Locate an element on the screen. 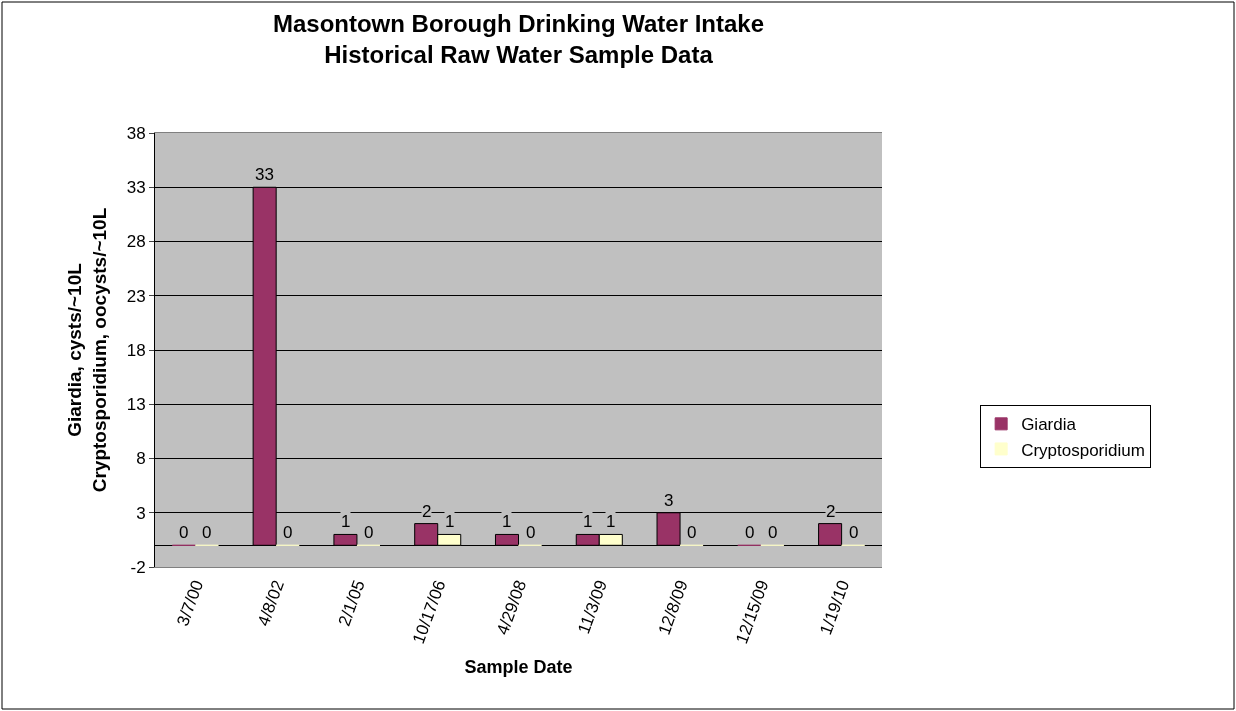 Image resolution: width=1236 pixels, height=711 pixels. y-tick-label: 3 is located at coordinates (141, 513).